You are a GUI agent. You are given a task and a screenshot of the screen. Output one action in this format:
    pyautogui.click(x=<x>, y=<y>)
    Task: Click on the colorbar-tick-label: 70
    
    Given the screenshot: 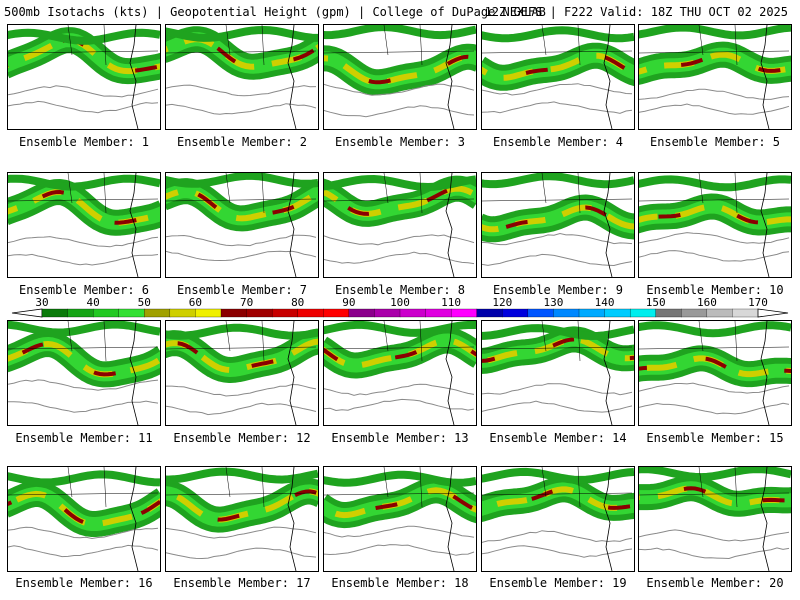 What is the action you would take?
    pyautogui.click(x=246, y=302)
    